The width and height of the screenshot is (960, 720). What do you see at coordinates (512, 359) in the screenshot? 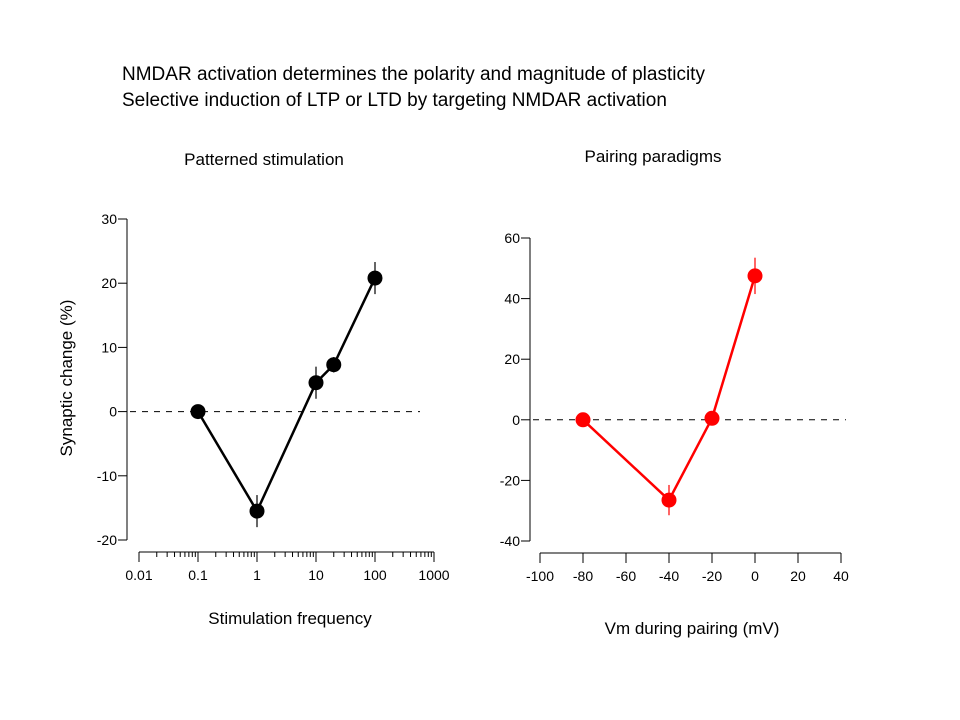
I see `right-y-tick-label: 20` at bounding box center [512, 359].